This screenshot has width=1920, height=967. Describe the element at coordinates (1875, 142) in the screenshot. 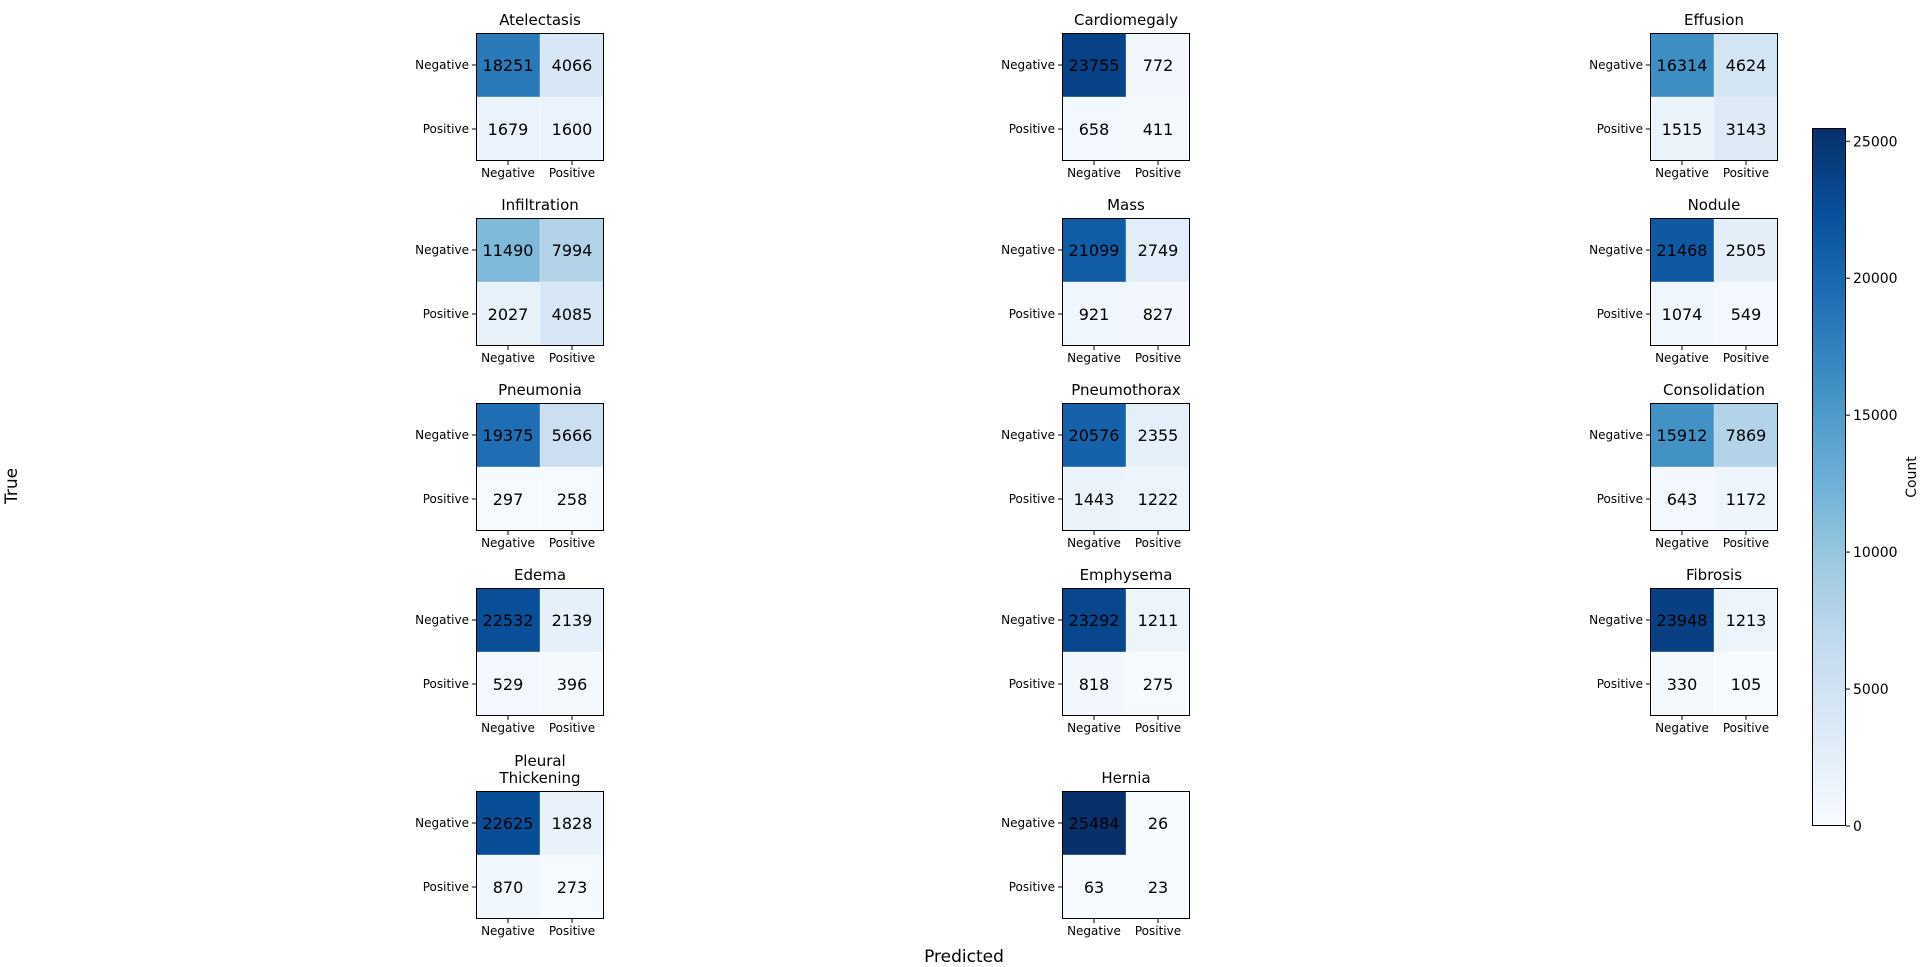

I see `colorbar-tick-label: 25000` at that location.